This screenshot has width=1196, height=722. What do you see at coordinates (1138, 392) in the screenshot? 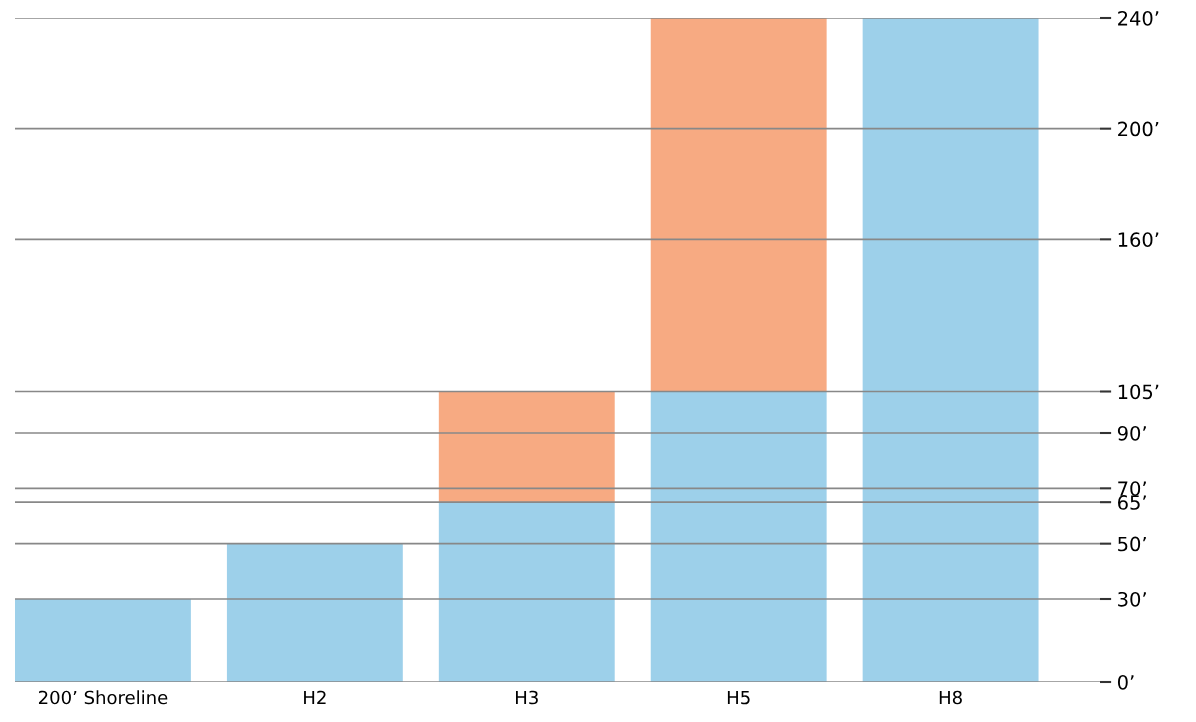
I see `y-tick-label: 105’` at bounding box center [1138, 392].